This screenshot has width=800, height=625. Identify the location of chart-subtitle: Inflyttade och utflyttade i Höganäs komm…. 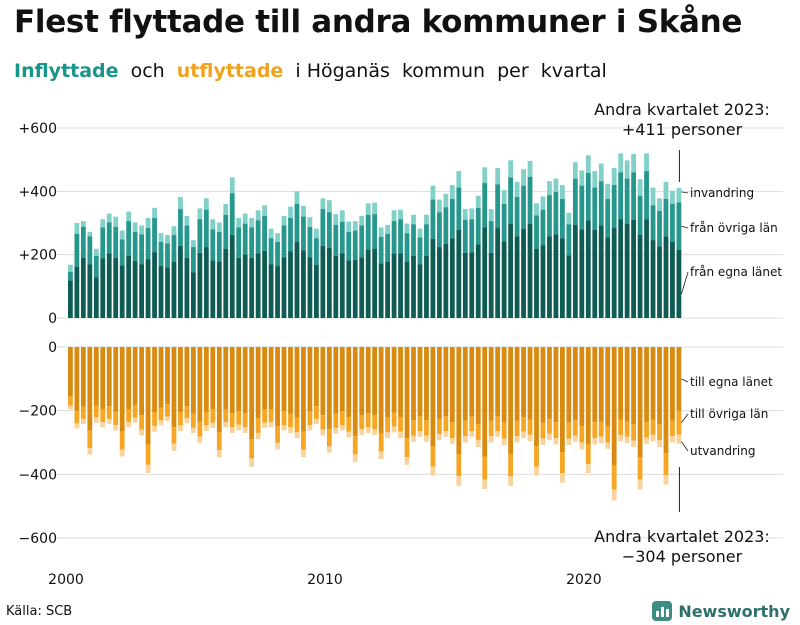
(313, 71).